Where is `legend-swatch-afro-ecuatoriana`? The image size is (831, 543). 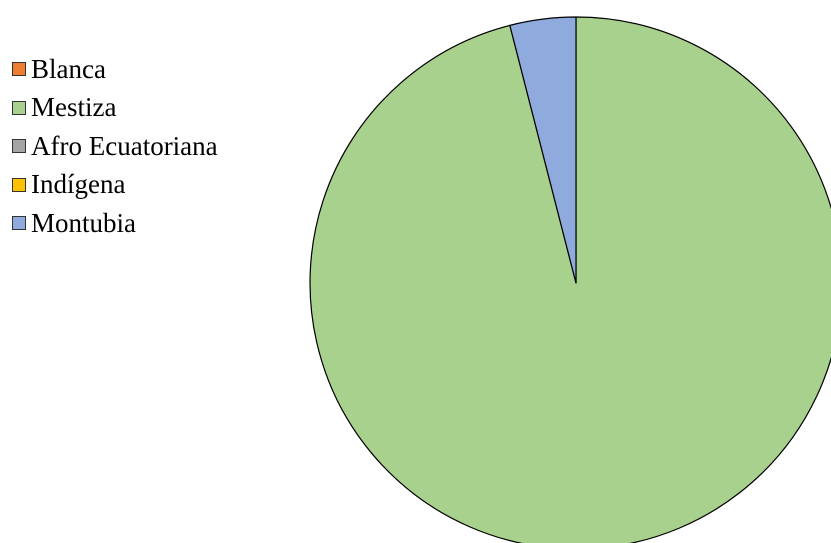 legend-swatch-afro-ecuatoriana is located at coordinates (19, 146).